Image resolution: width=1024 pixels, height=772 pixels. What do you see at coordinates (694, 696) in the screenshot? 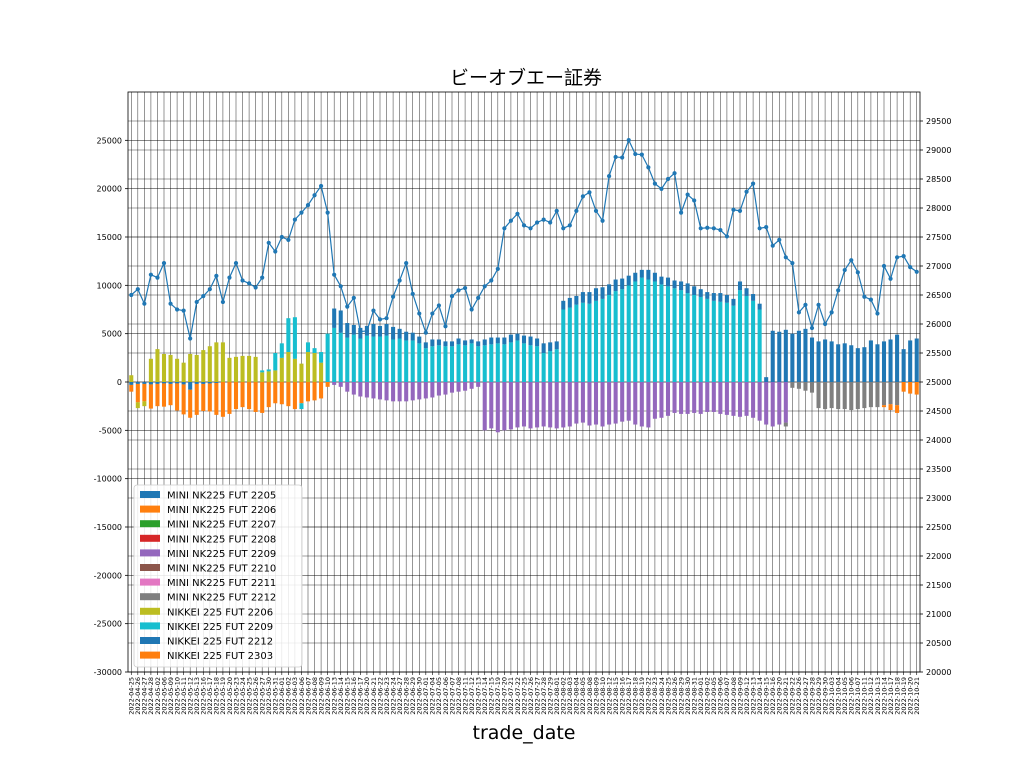
I see `x-tick-label: 2022-08-31` at bounding box center [694, 696].